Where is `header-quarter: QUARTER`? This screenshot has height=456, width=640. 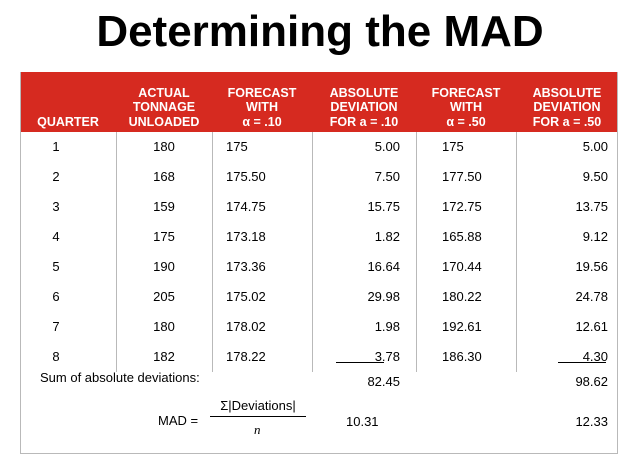
header-quarter: QUARTER is located at coordinates (68, 121).